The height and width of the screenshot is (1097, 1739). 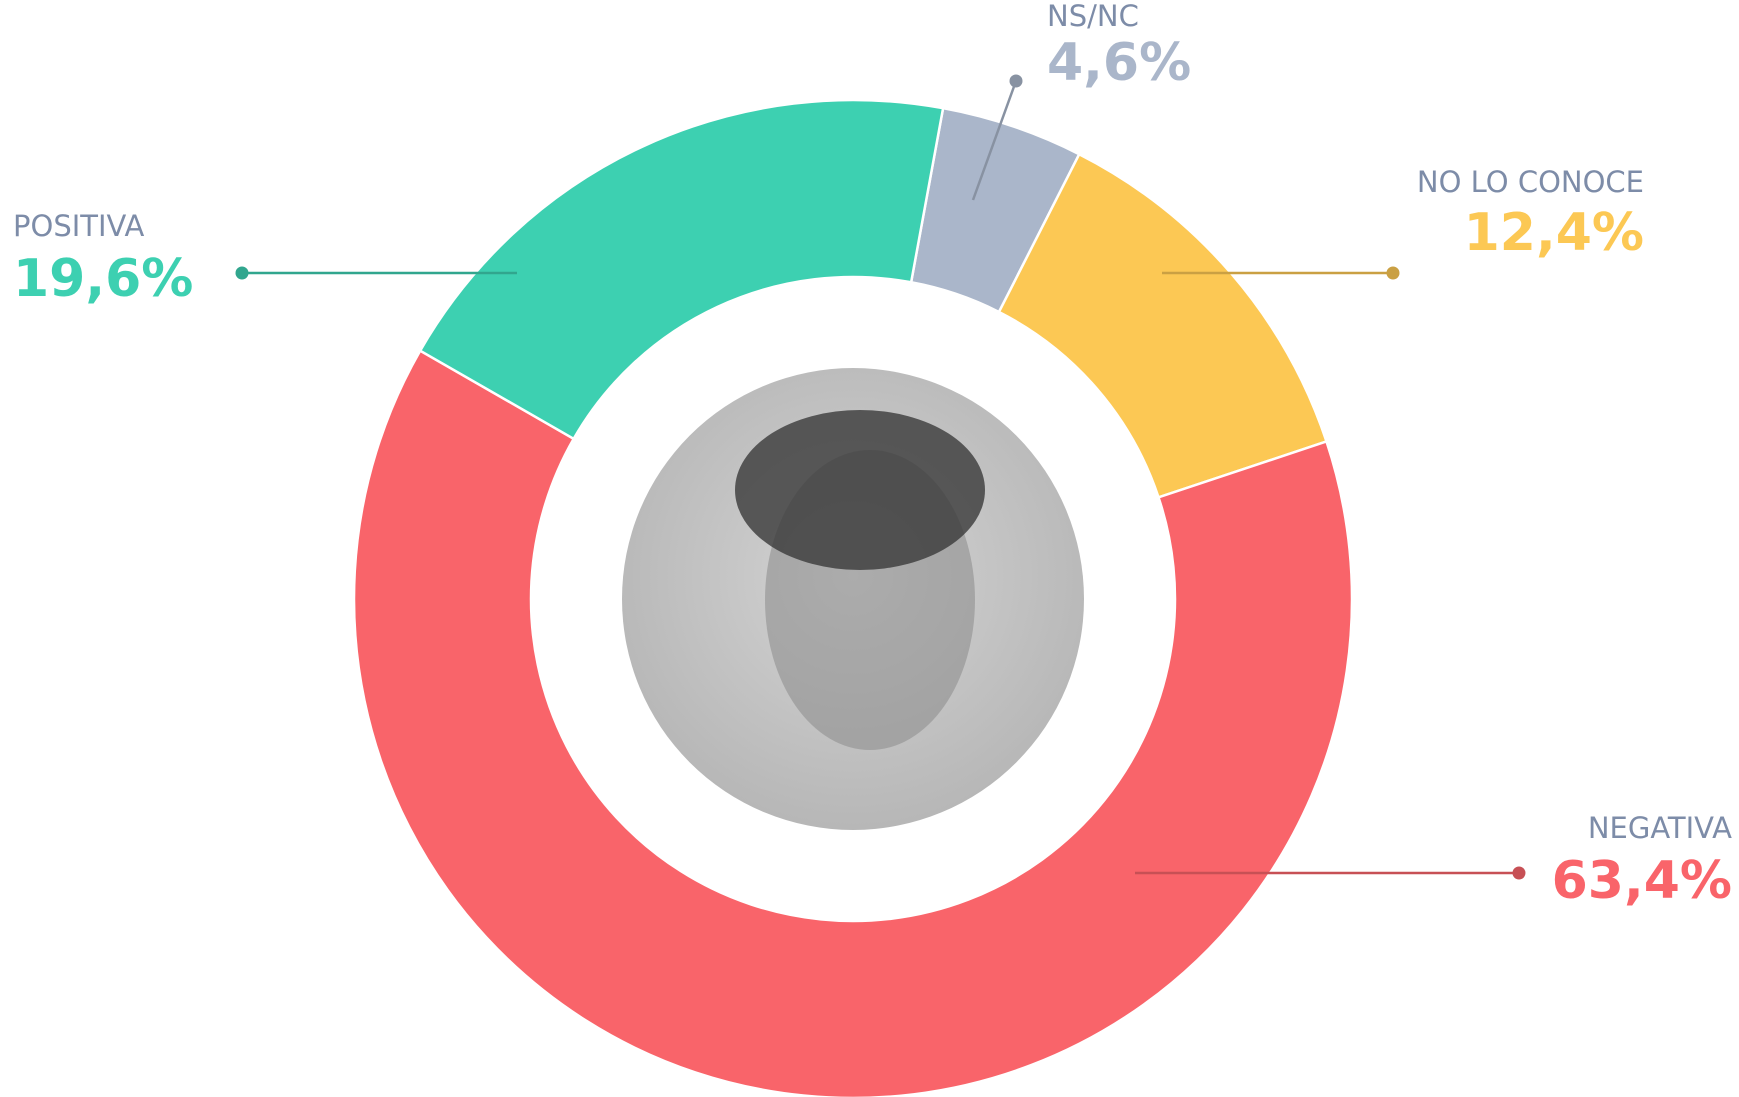 What do you see at coordinates (1093, 16) in the screenshot?
I see `slice-label: NS/NC` at bounding box center [1093, 16].